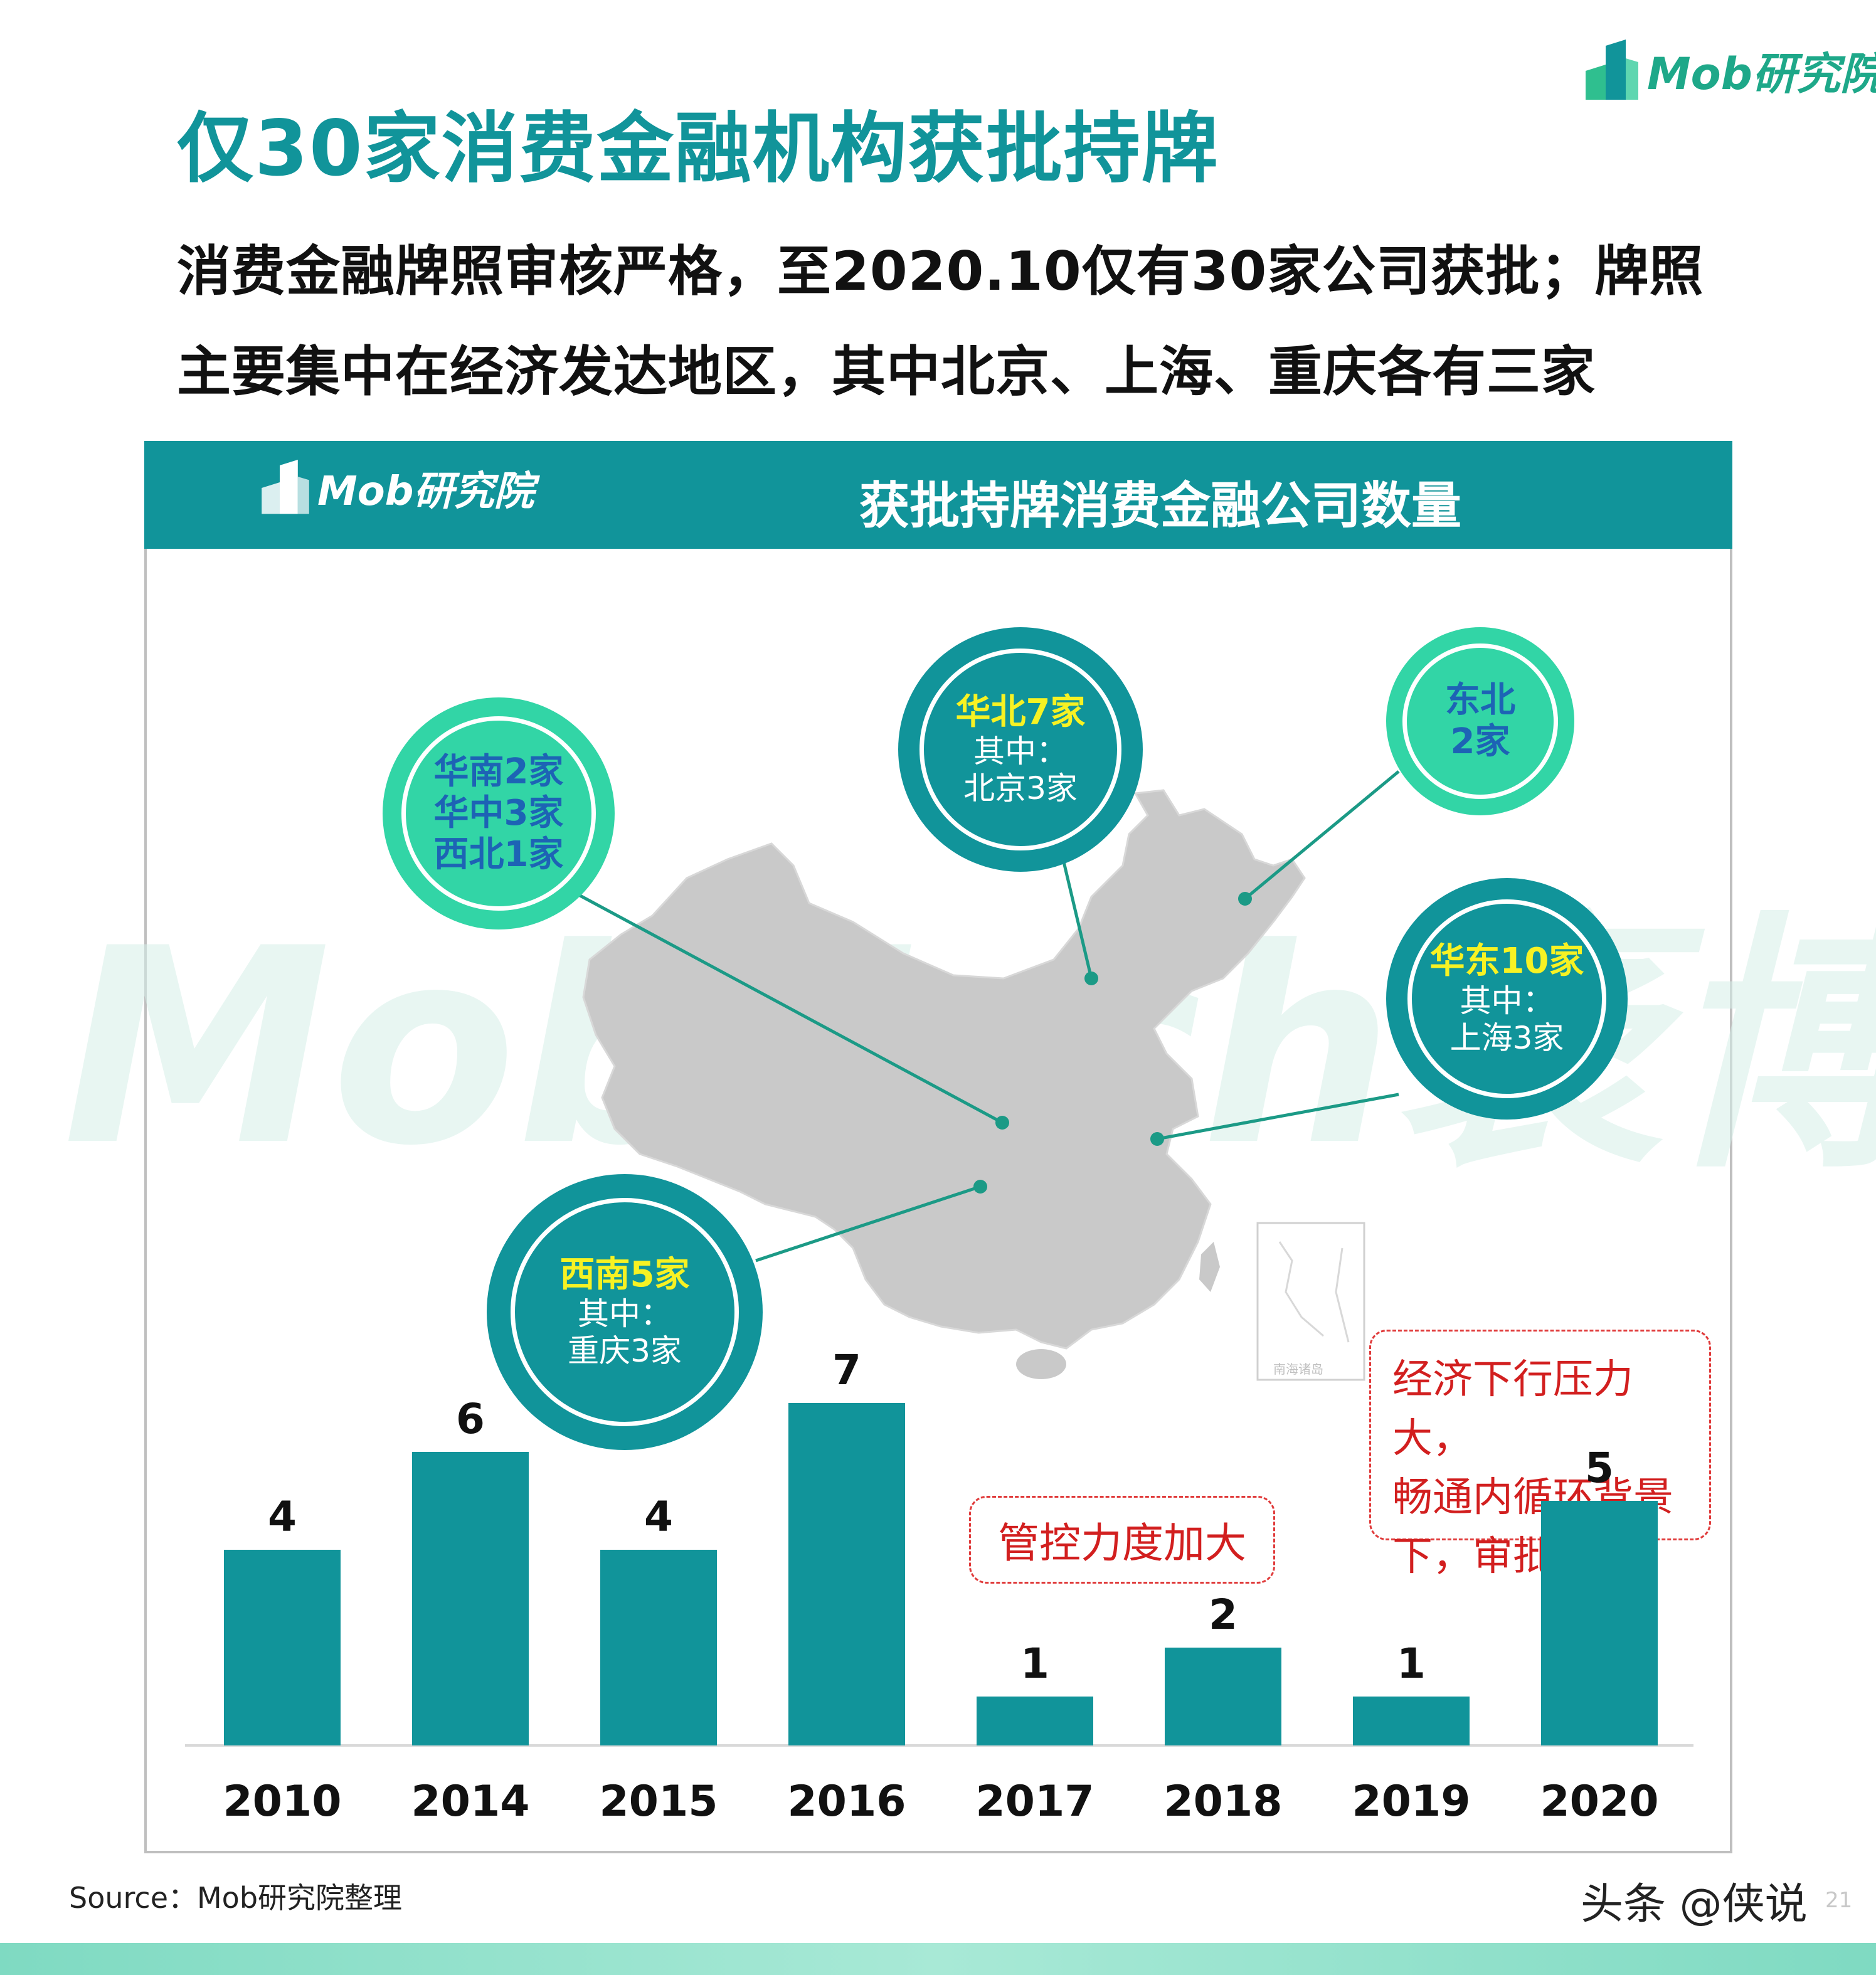  Describe the element at coordinates (938, 1959) in the screenshot. I see `bottom-band` at that location.